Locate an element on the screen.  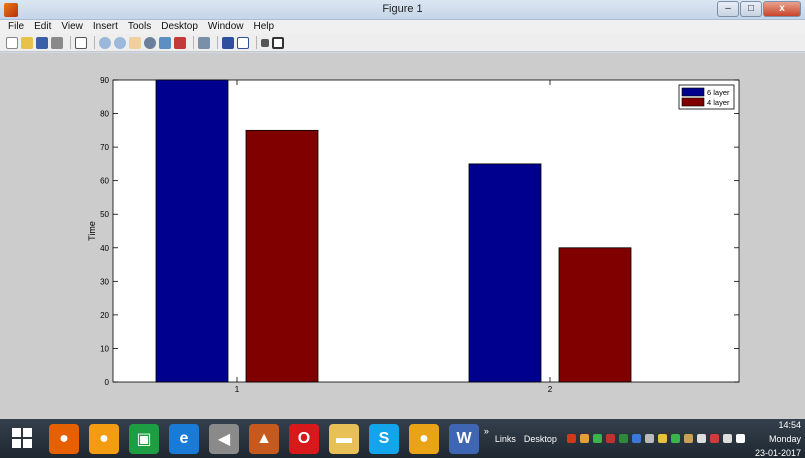
y-tick-label: 50 is located at coordinates (104, 214).